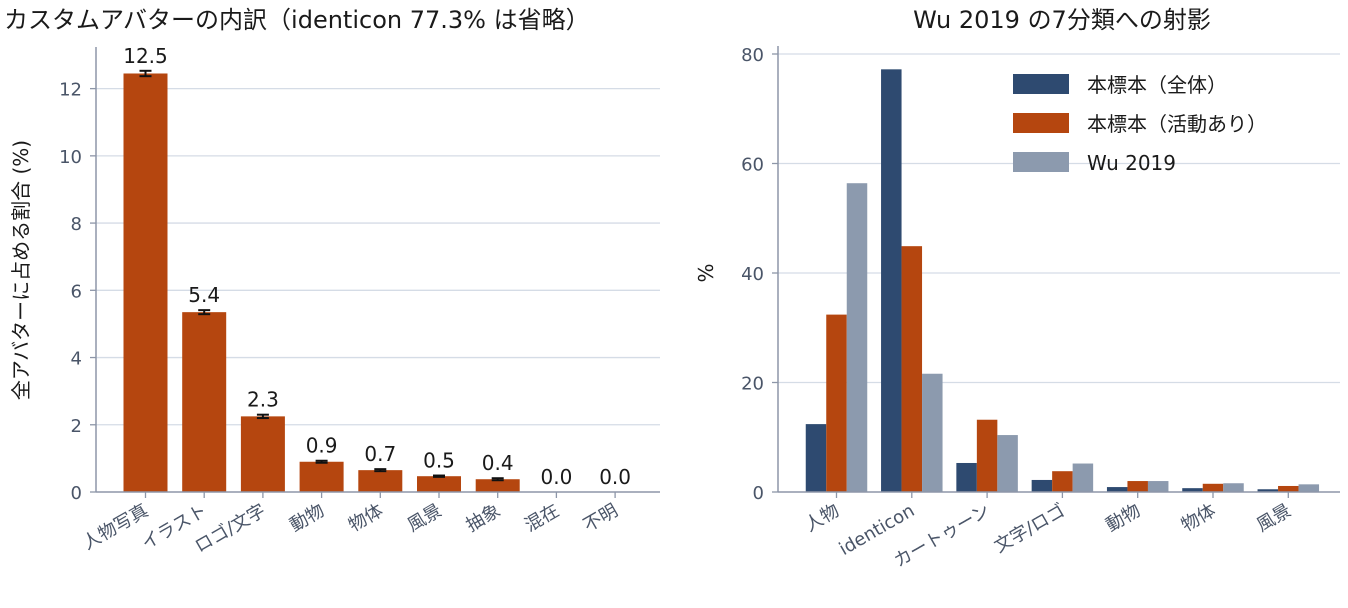 The width and height of the screenshot is (1348, 608). Describe the element at coordinates (366, 518) in the screenshot. I see `left-x-tick-label: 物体` at that location.